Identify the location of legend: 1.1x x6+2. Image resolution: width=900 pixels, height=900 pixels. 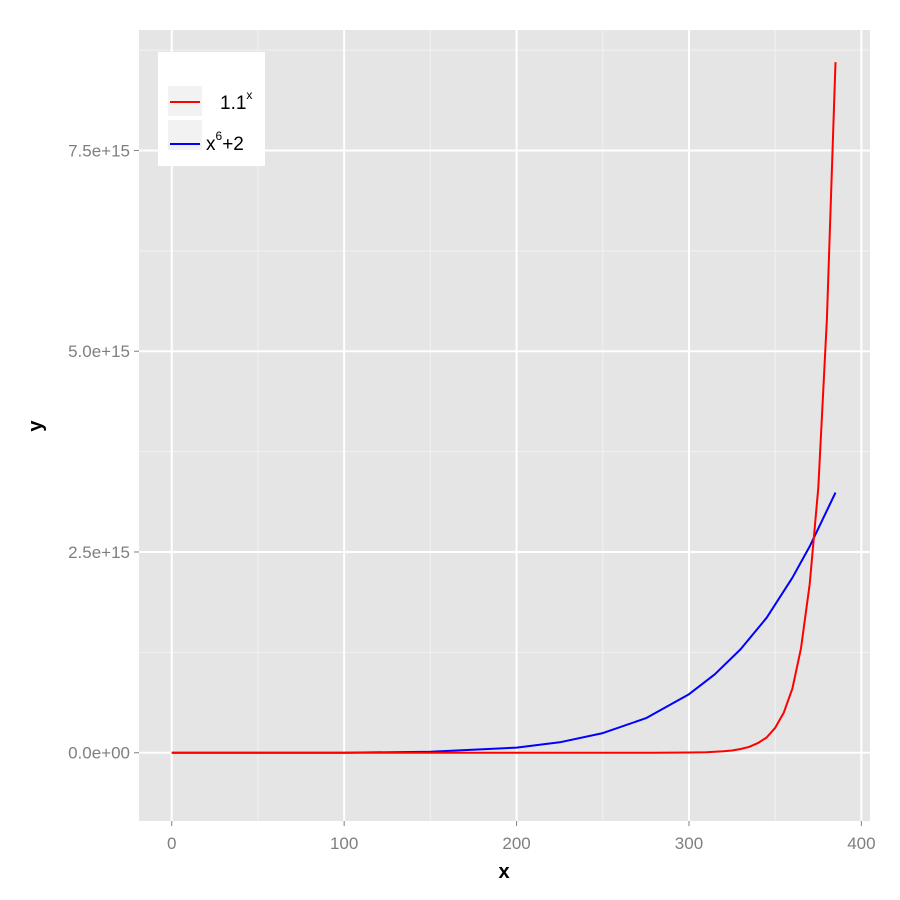
(211, 109).